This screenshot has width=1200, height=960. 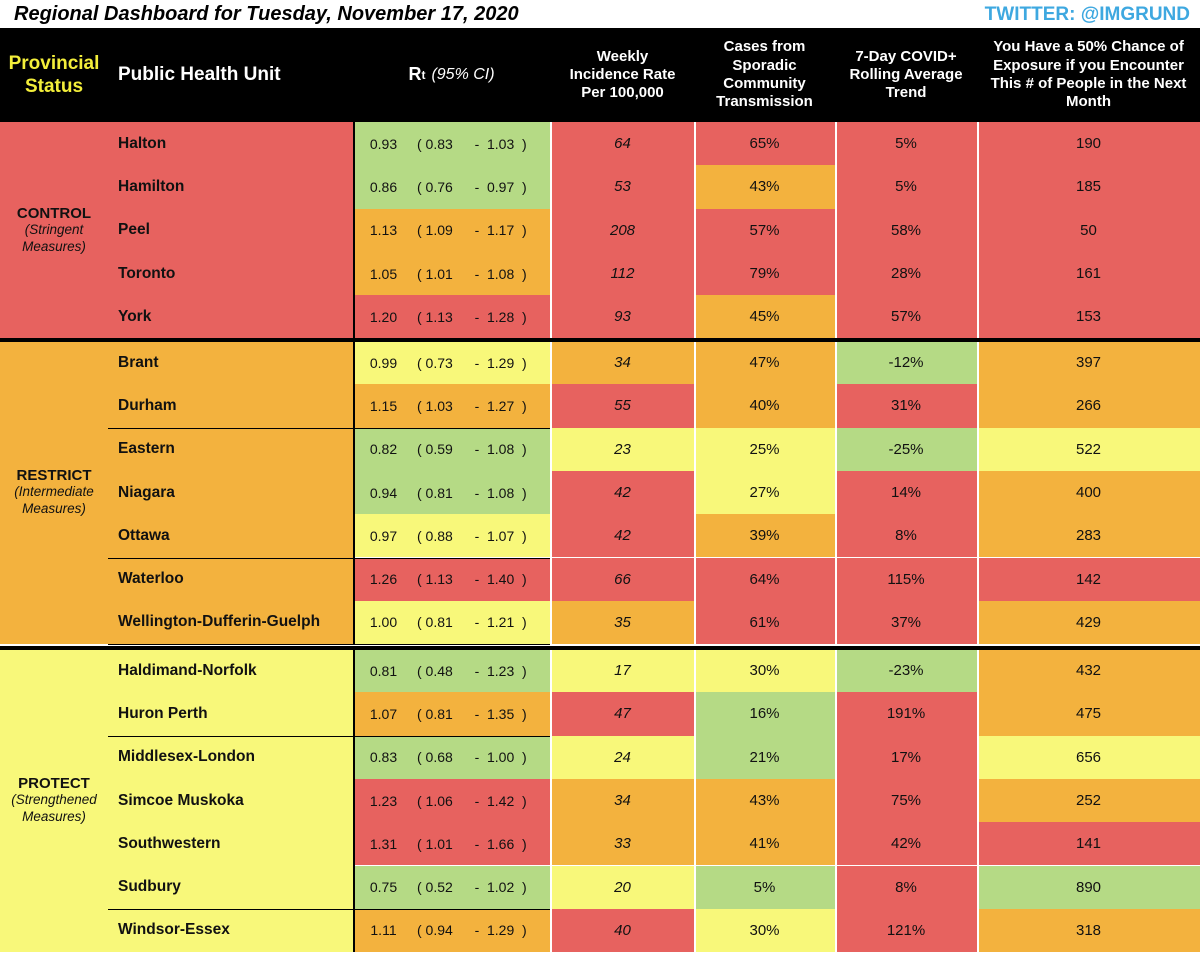 What do you see at coordinates (906, 714) in the screenshot?
I see `rolling-average-trend-cell: 191%` at bounding box center [906, 714].